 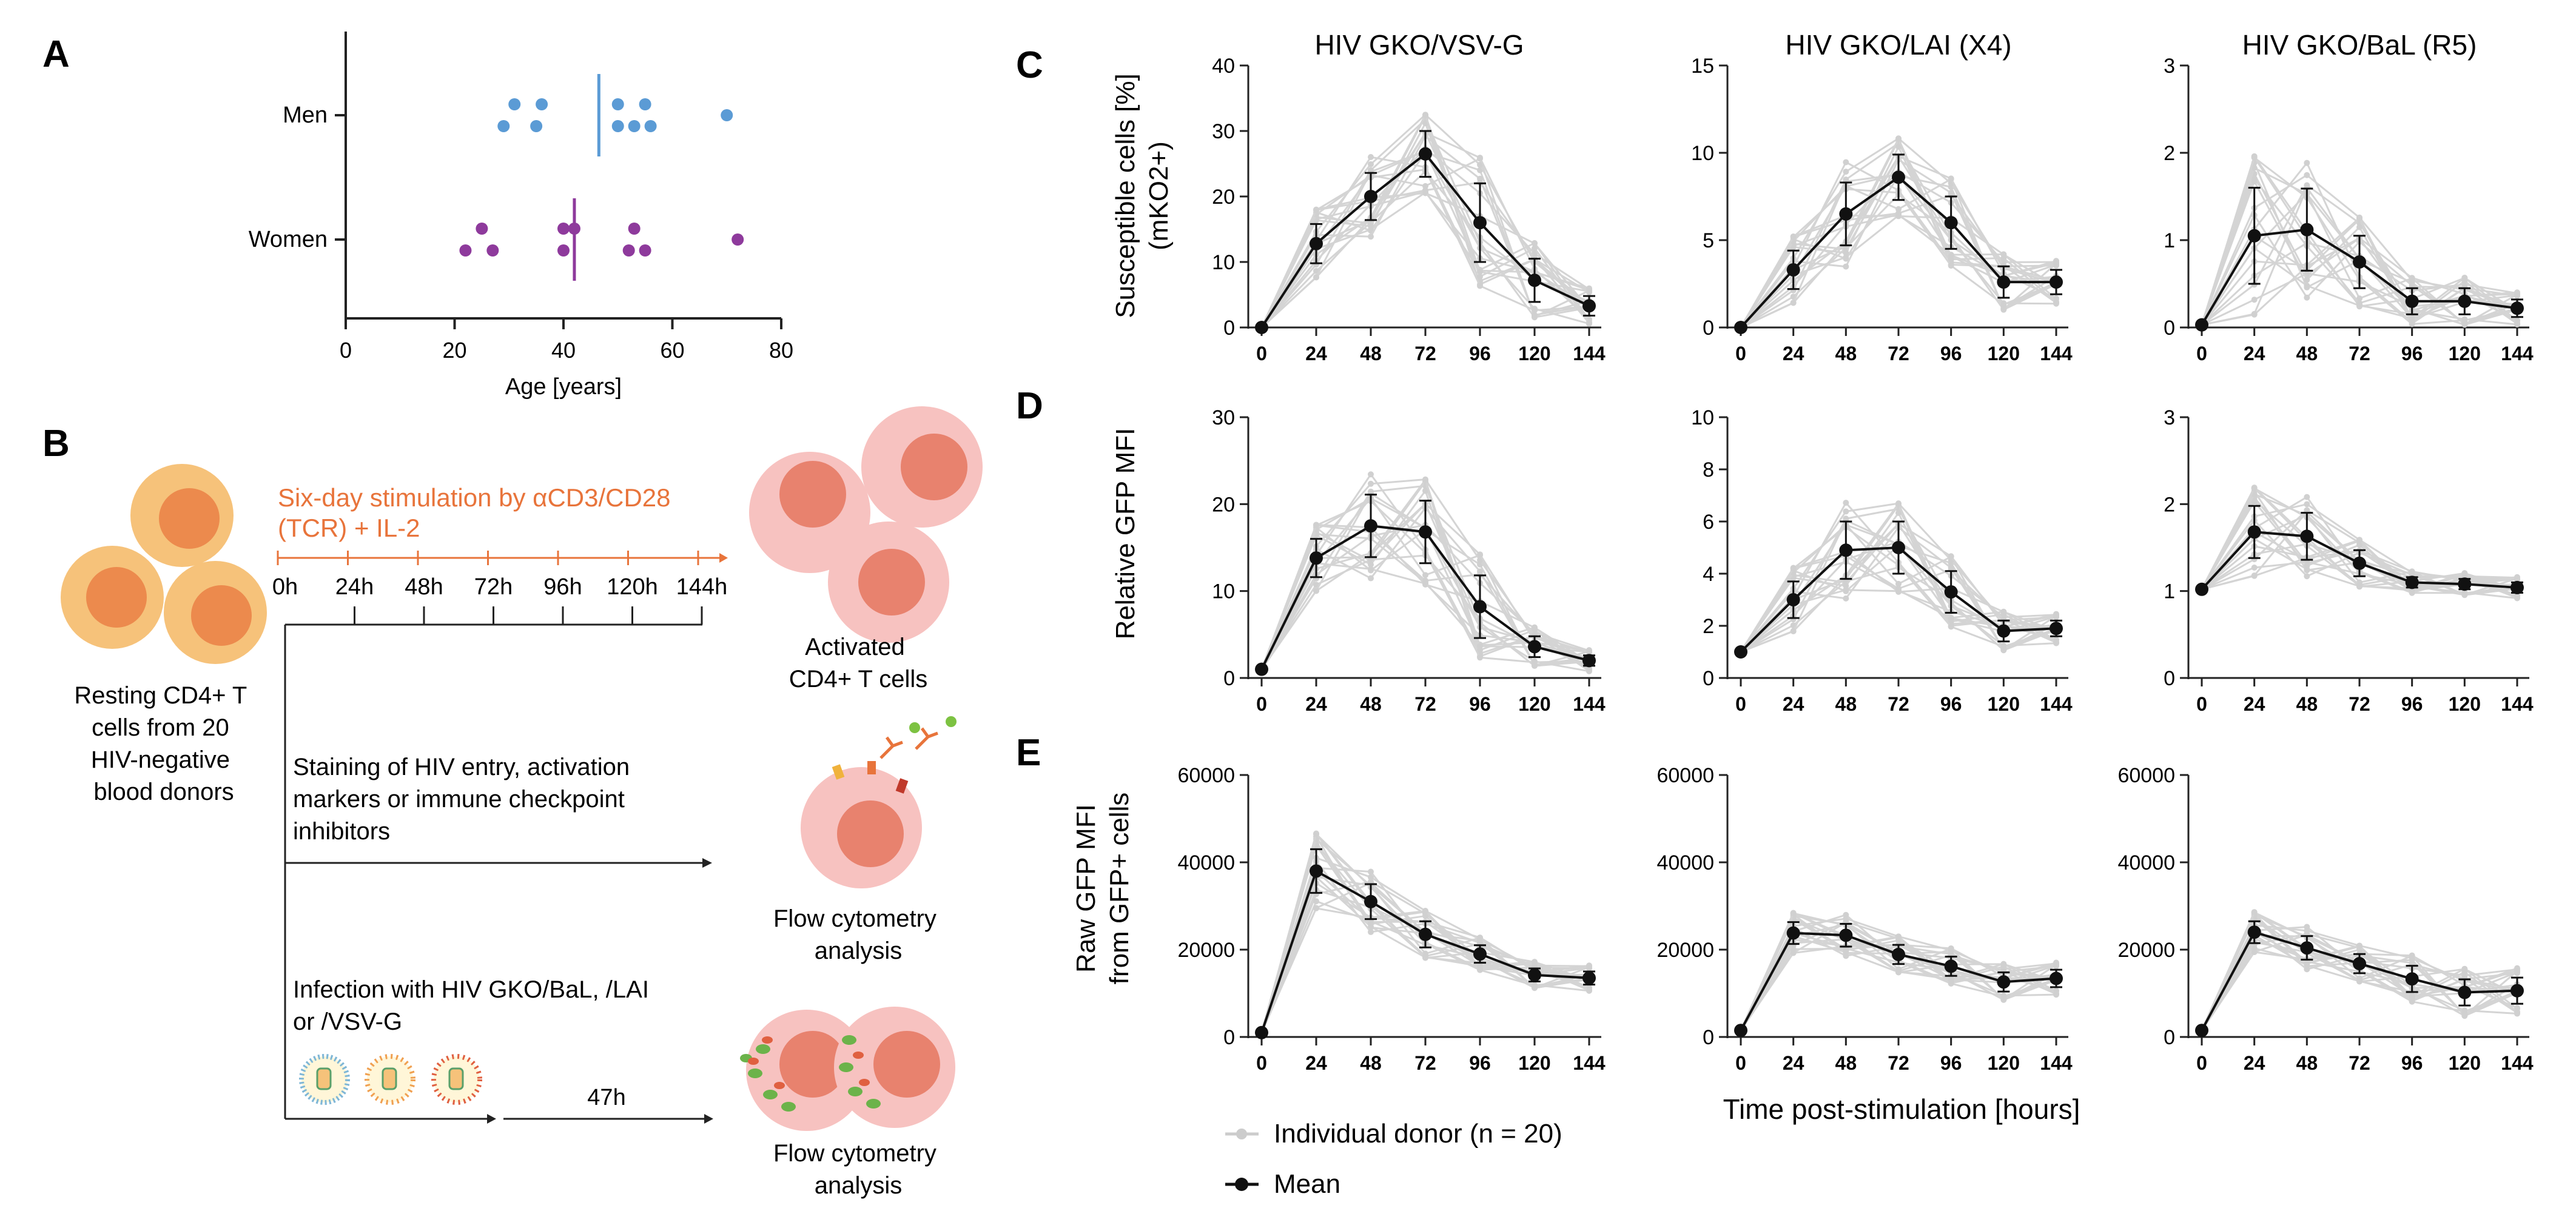 What do you see at coordinates (632, 587) in the screenshot?
I see `timepoint-label: 120h` at bounding box center [632, 587].